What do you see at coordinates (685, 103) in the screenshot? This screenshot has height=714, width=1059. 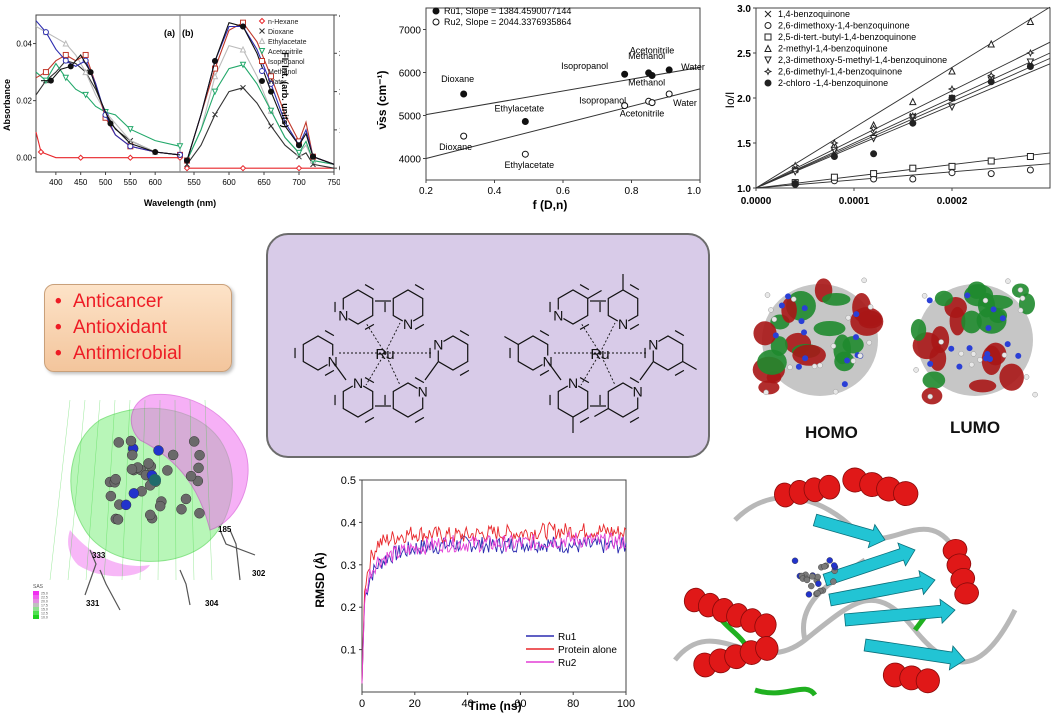 I see `solv-point-label: Water` at bounding box center [685, 103].